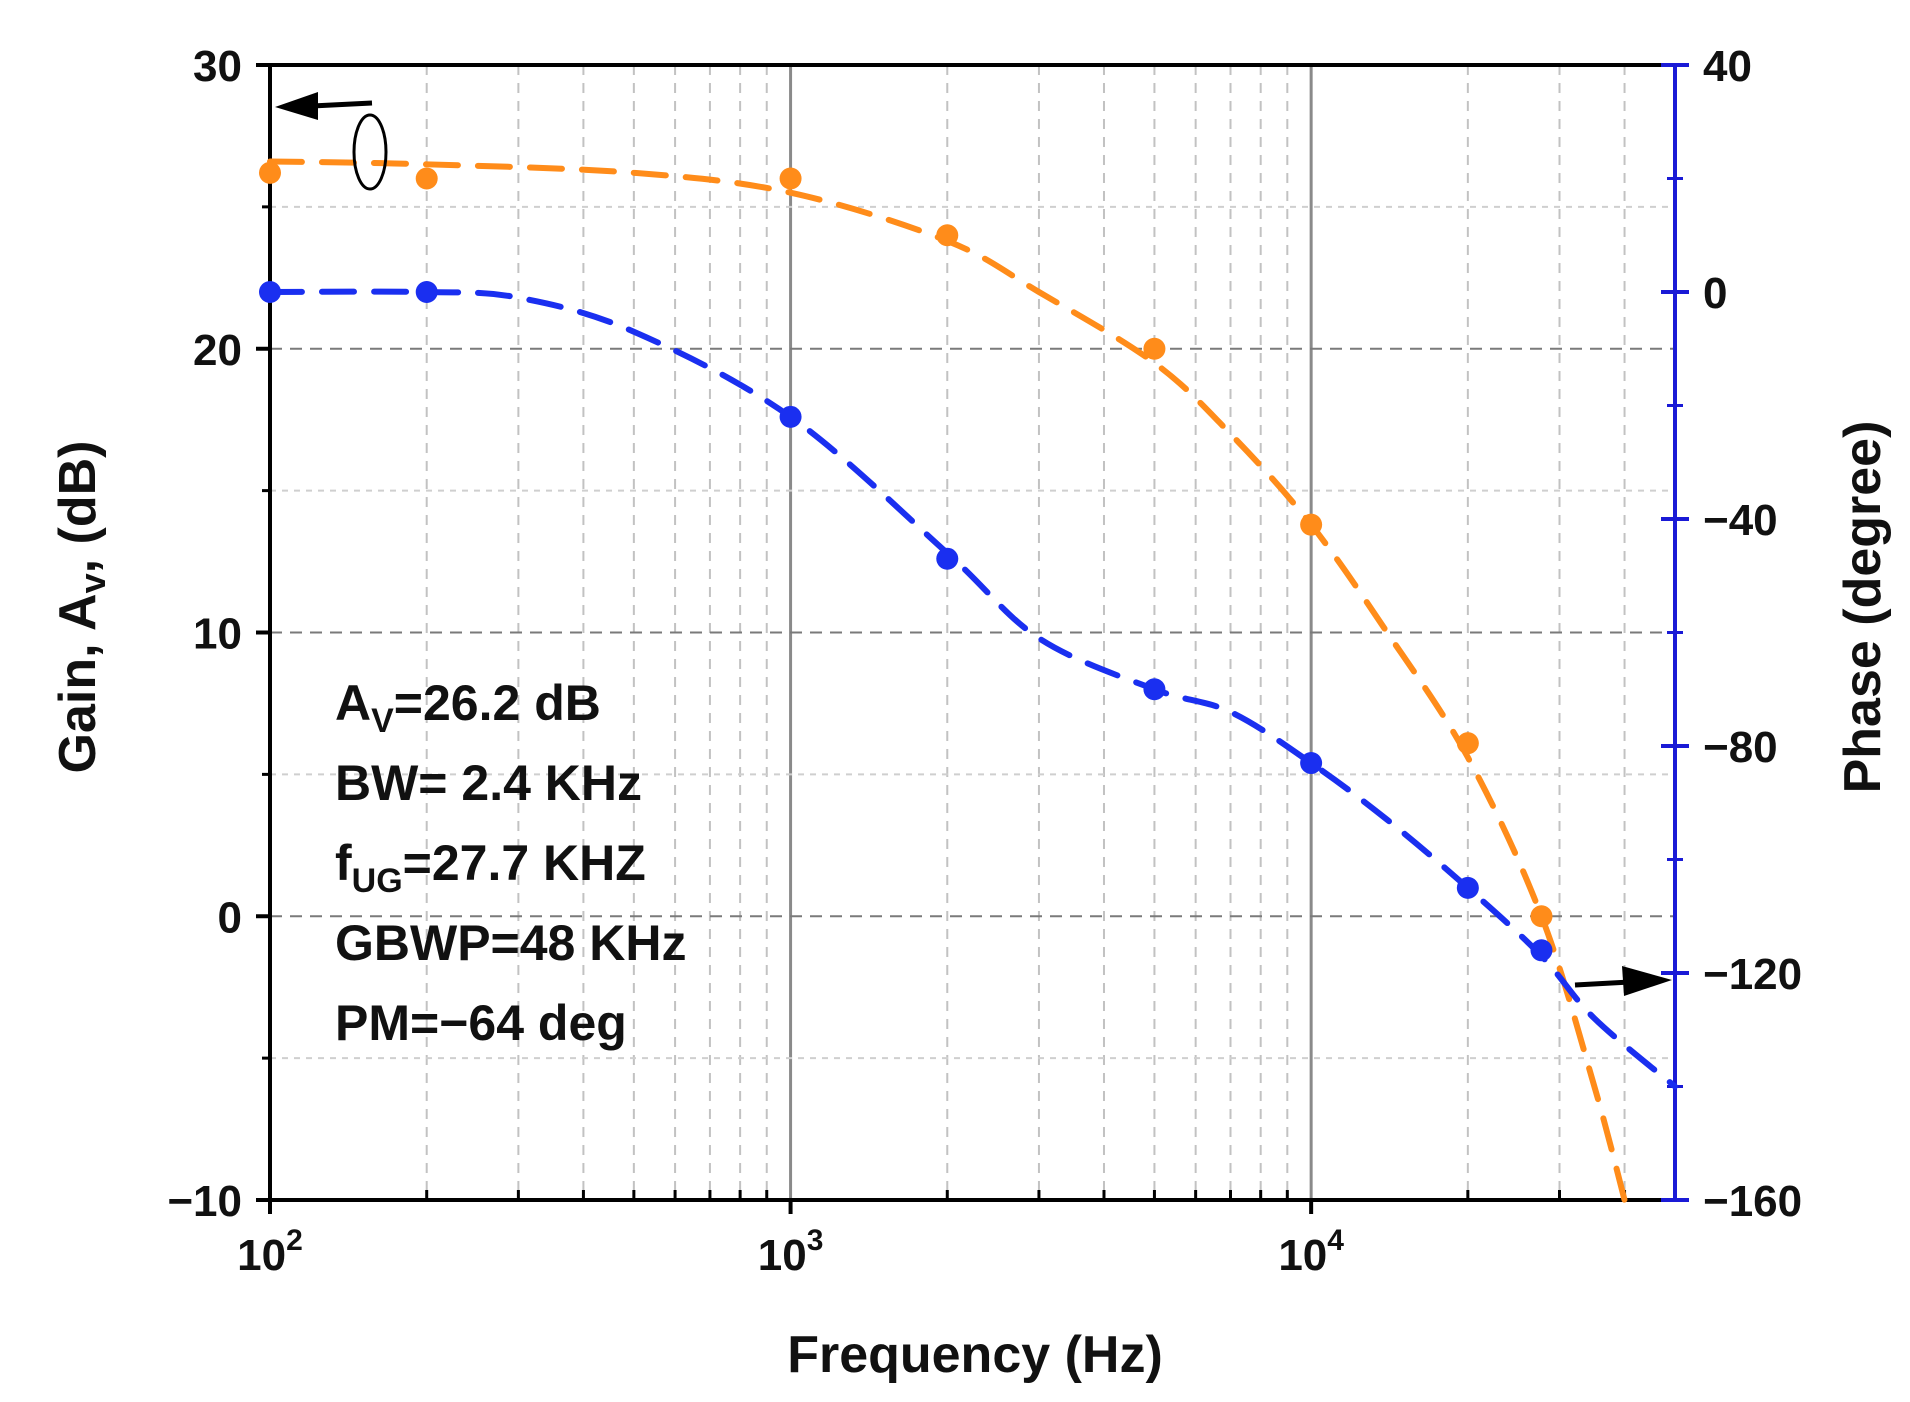 This screenshot has width=1910, height=1402. I want to click on annotation-text: f, so click(343, 863).